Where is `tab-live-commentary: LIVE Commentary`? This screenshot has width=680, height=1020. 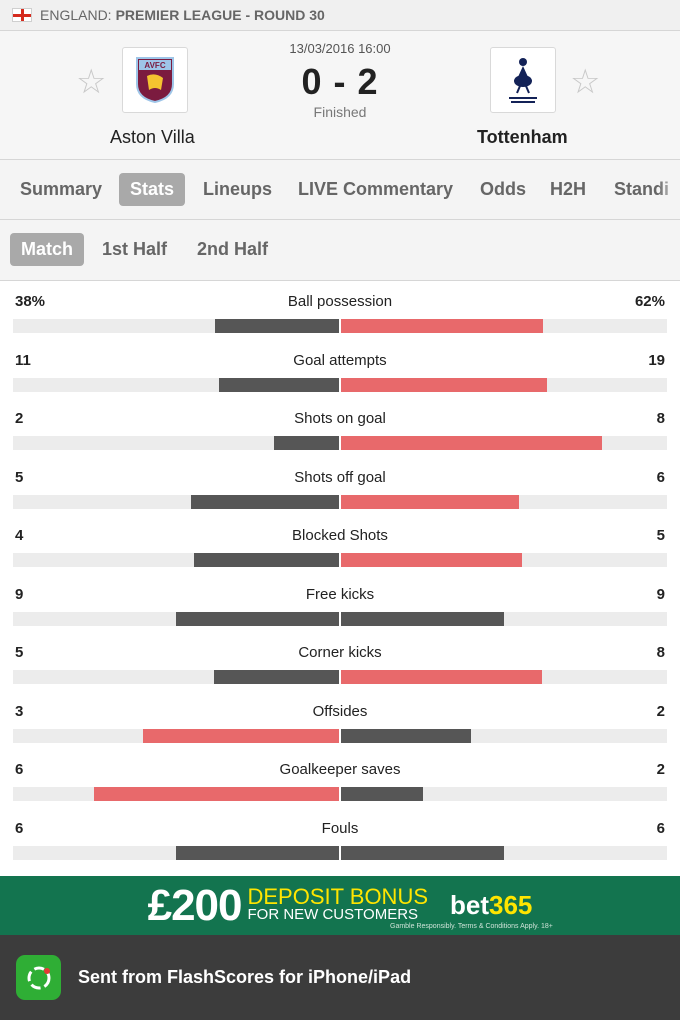
tab-live-commentary: LIVE Commentary is located at coordinates (376, 189).